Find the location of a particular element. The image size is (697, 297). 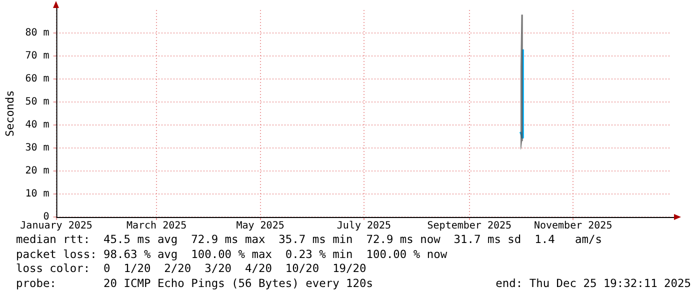

x-tick-label: March 2025 is located at coordinates (156, 226).